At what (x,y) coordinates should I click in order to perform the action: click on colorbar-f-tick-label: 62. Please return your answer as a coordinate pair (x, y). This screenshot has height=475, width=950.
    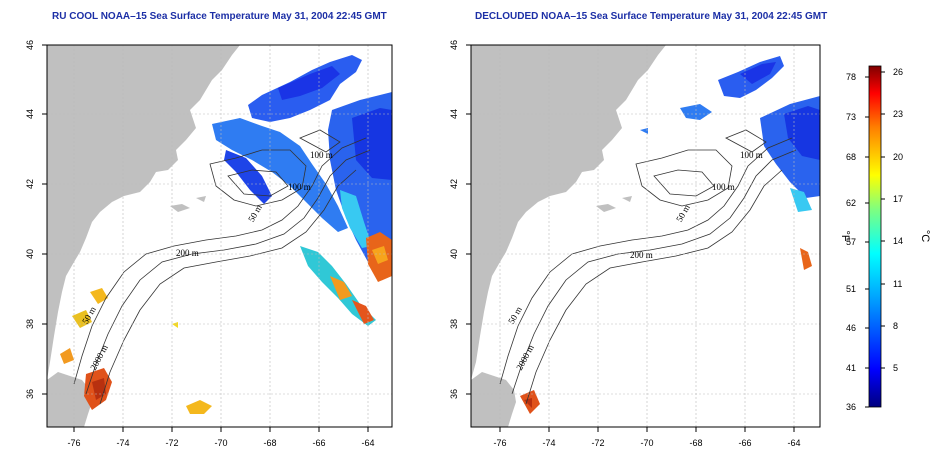
    Looking at the image, I should click on (851, 203).